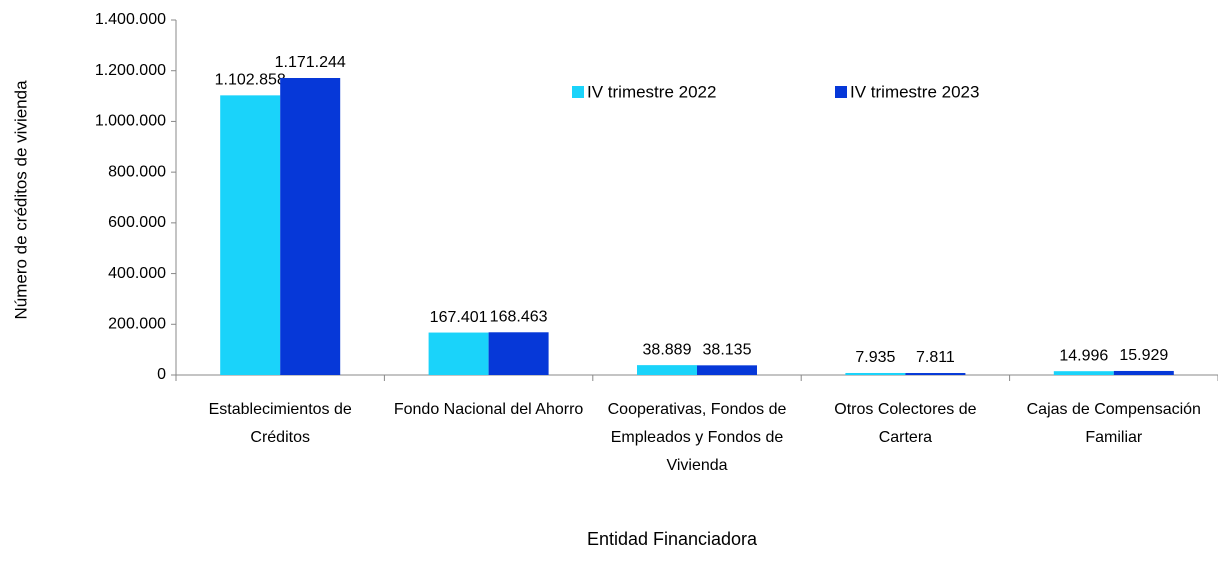 This screenshot has height=575, width=1218. What do you see at coordinates (1143, 355) in the screenshot?
I see `data-label: 15.929` at bounding box center [1143, 355].